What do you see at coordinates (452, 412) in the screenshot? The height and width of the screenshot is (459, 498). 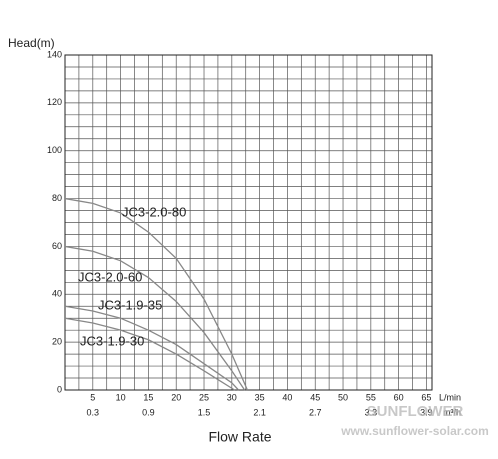 I see `x2-unit: m³/h` at bounding box center [452, 412].